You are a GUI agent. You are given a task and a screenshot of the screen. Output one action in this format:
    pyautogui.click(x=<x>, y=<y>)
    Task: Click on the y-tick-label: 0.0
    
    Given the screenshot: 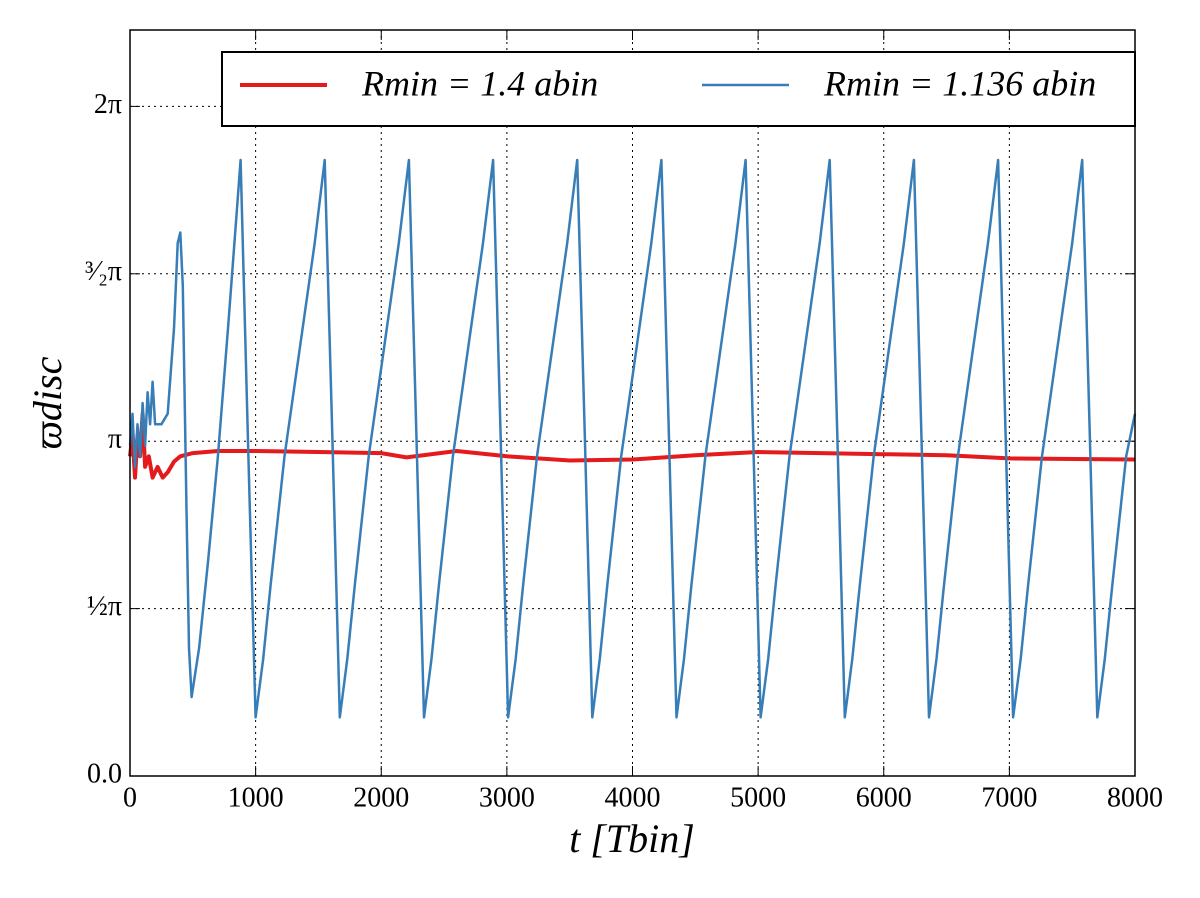 What is the action you would take?
    pyautogui.click(x=104, y=773)
    